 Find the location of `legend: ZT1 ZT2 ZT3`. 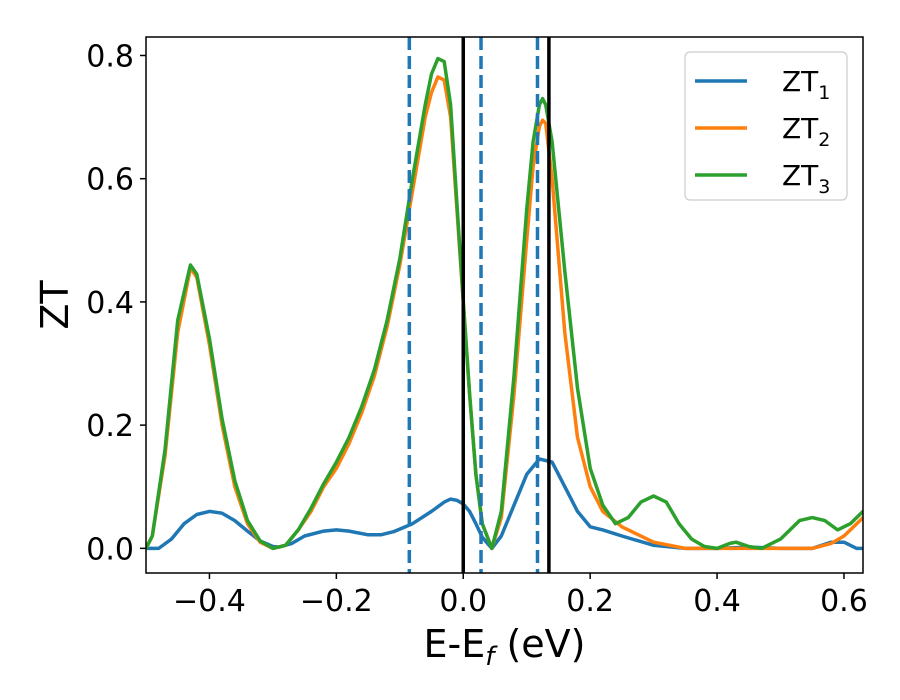

legend: ZT1 ZT2 ZT3 is located at coordinates (766, 126).